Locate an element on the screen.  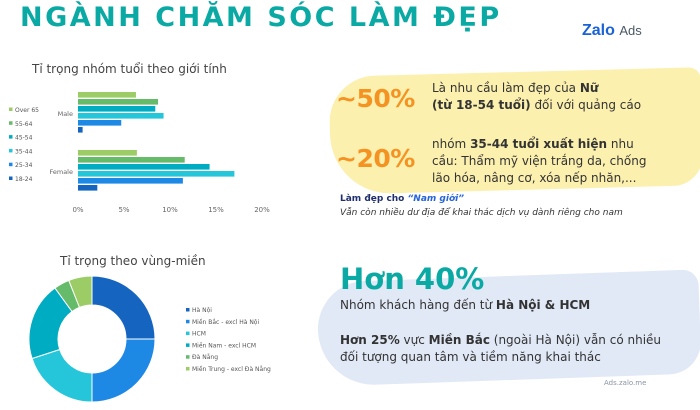
stat2-line1-text: nhóm is located at coordinates (451, 144).